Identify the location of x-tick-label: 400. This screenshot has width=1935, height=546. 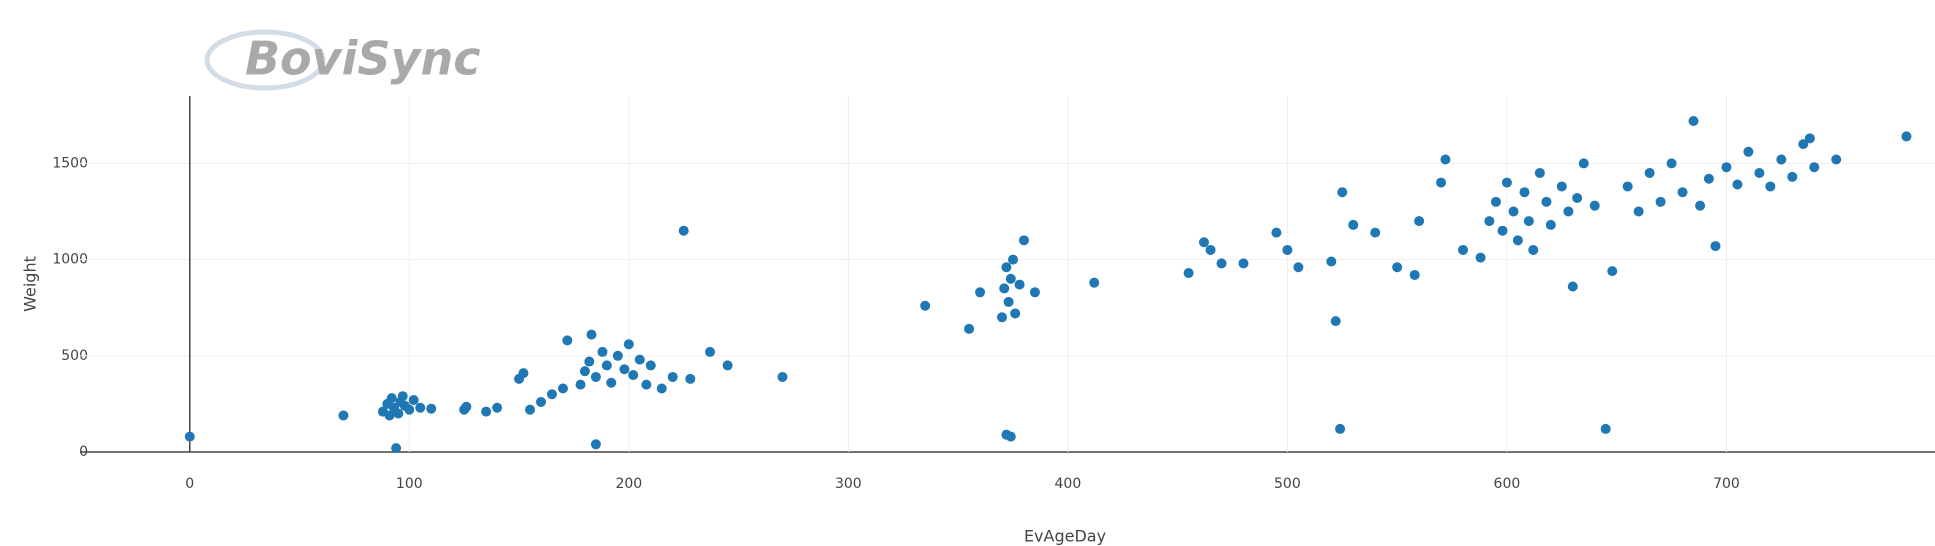
(1068, 484).